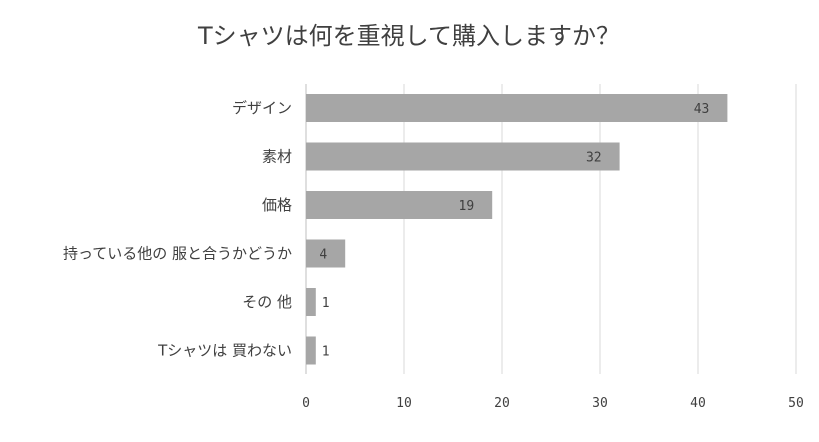 The height and width of the screenshot is (442, 819). What do you see at coordinates (553, 403) in the screenshot?
I see `x-axis-ticks: 0 10 20 30 40 50` at bounding box center [553, 403].